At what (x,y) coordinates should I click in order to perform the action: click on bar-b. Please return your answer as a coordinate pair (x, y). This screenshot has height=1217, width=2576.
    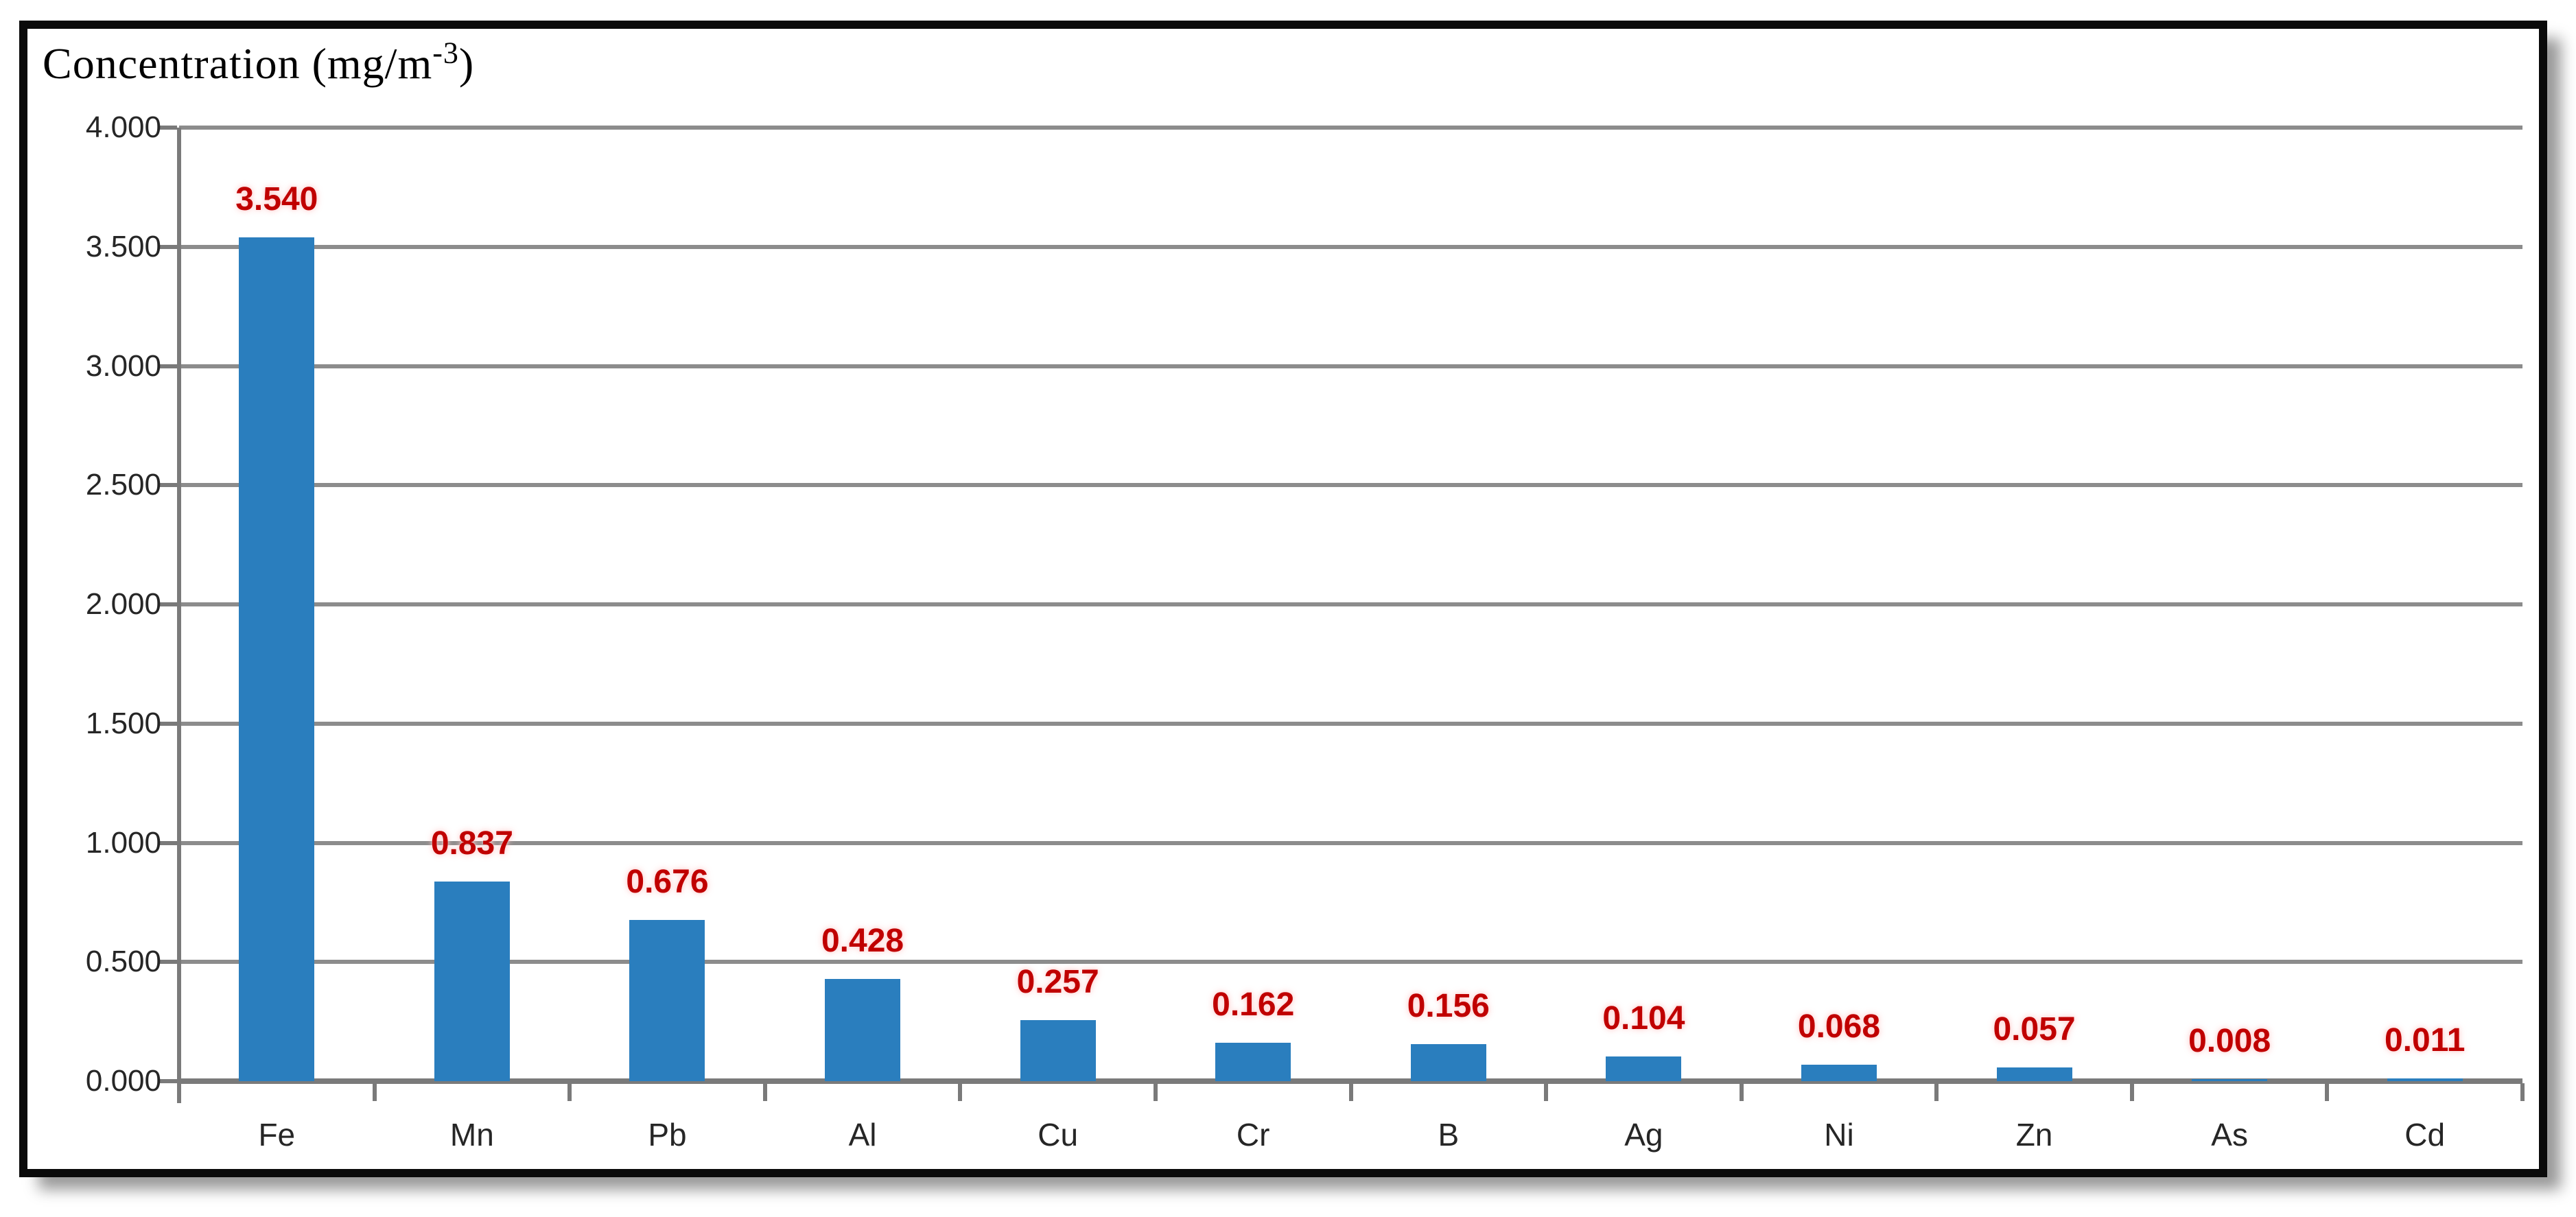
    Looking at the image, I should click on (1448, 1062).